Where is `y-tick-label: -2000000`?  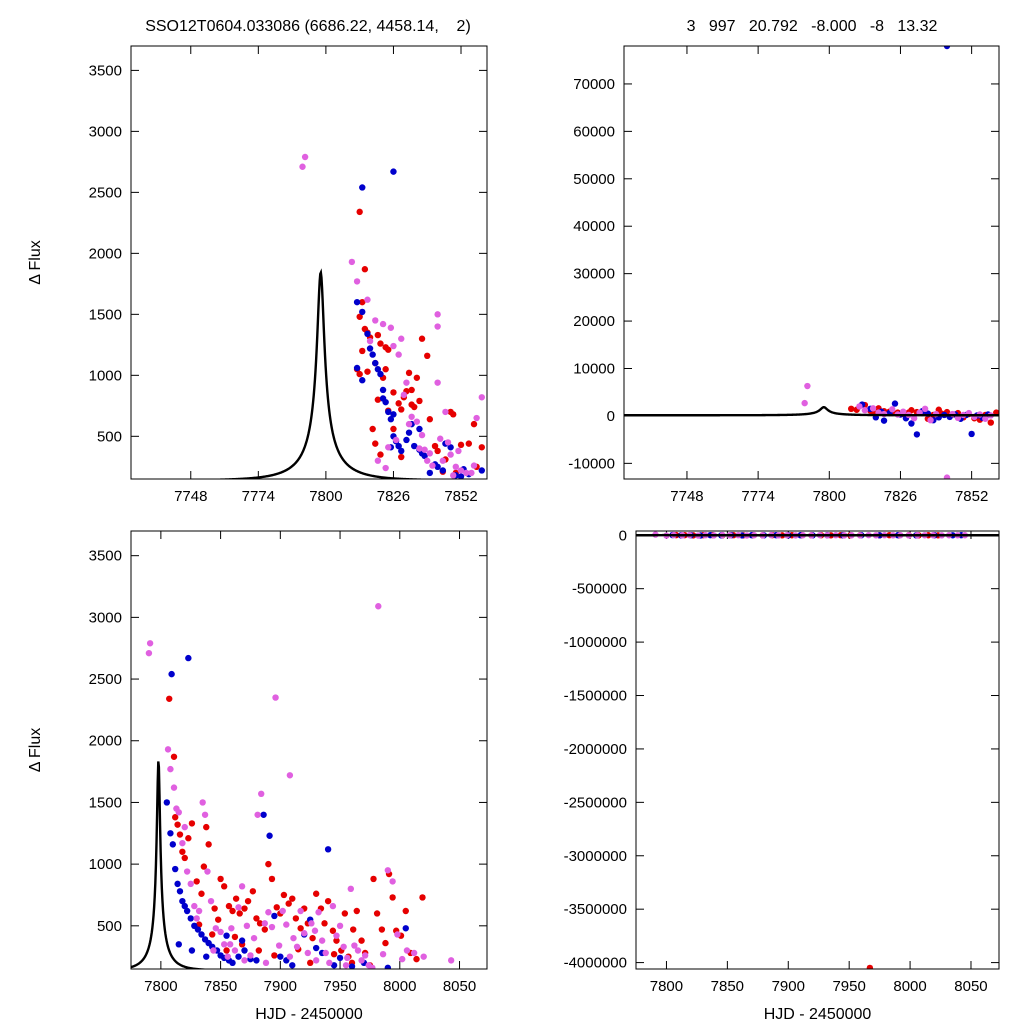
y-tick-label: -2000000 is located at coordinates (595, 749).